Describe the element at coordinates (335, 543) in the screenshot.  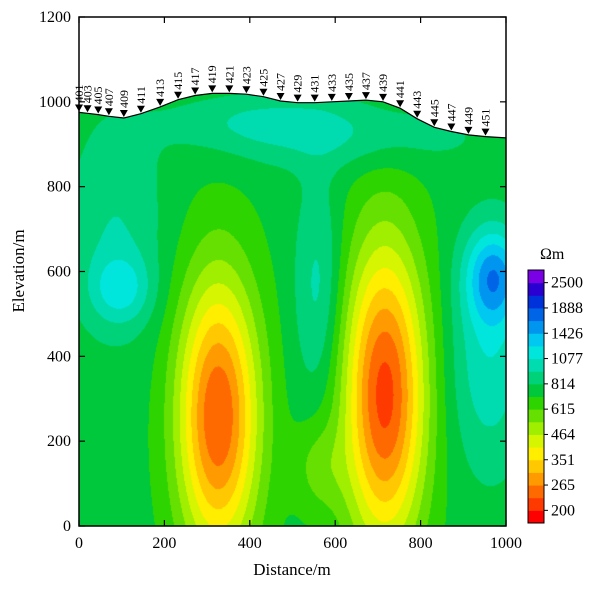
I see `x-tick-label: 600` at that location.